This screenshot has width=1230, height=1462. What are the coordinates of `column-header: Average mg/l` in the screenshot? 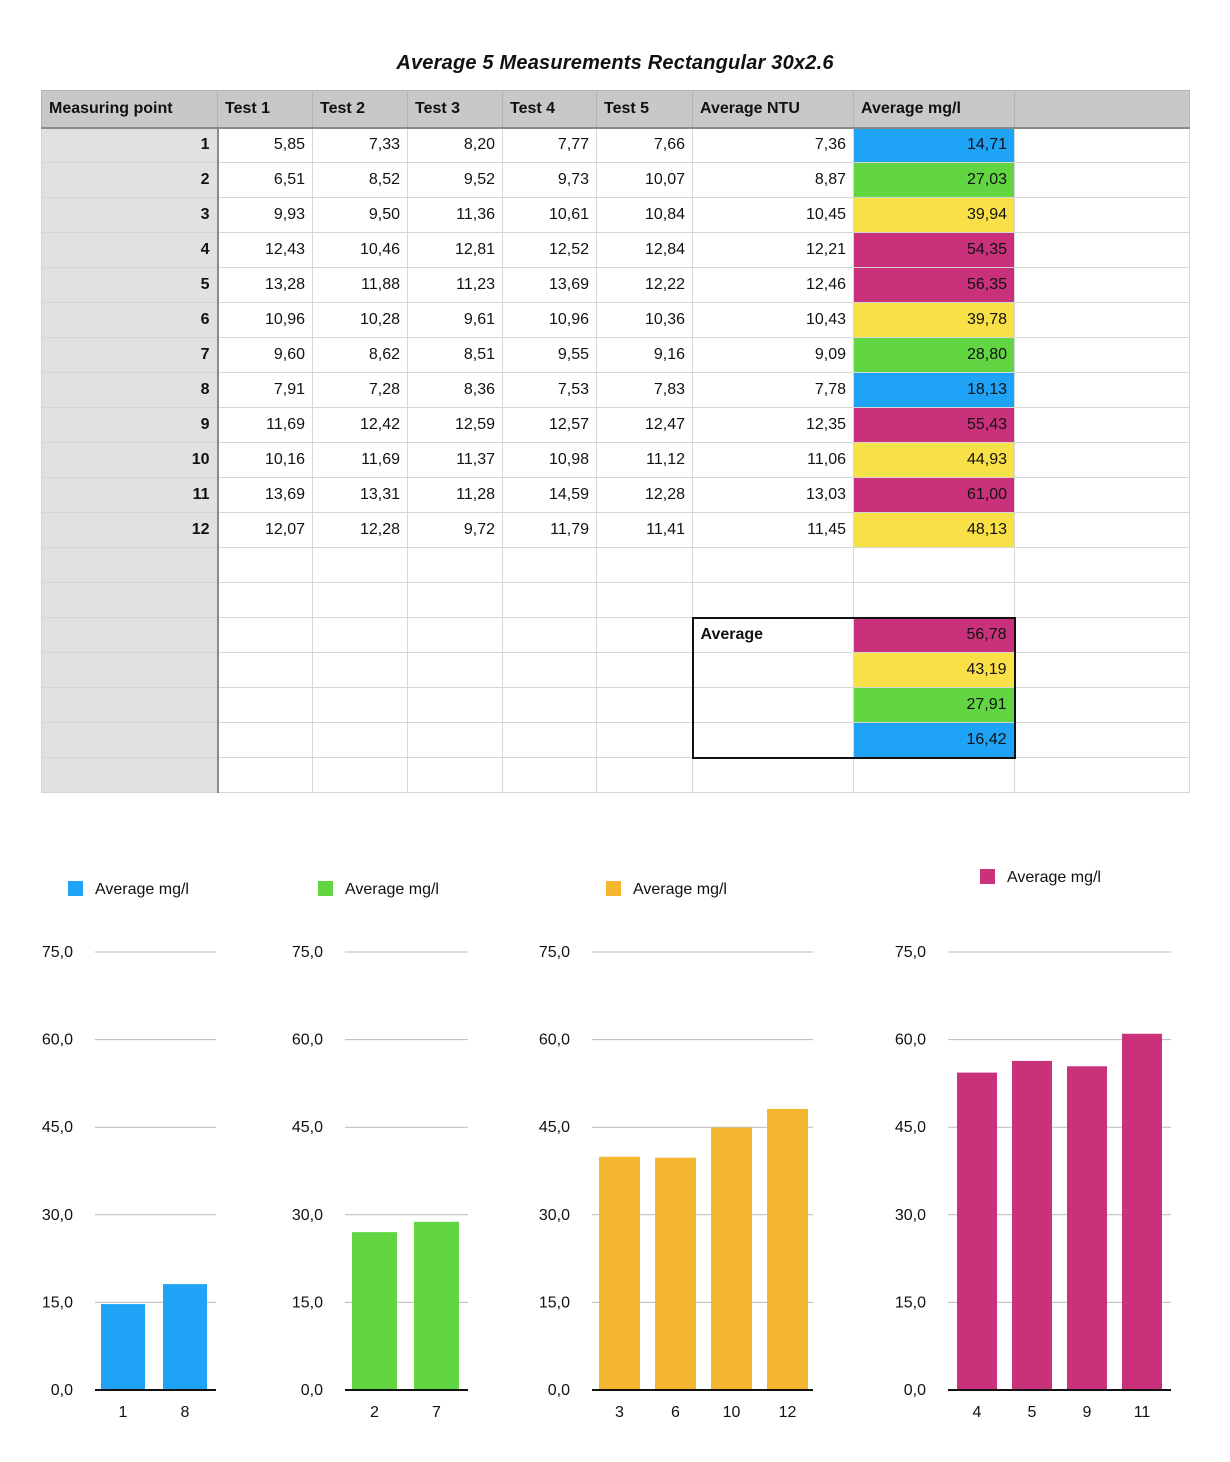 It's located at (934, 109).